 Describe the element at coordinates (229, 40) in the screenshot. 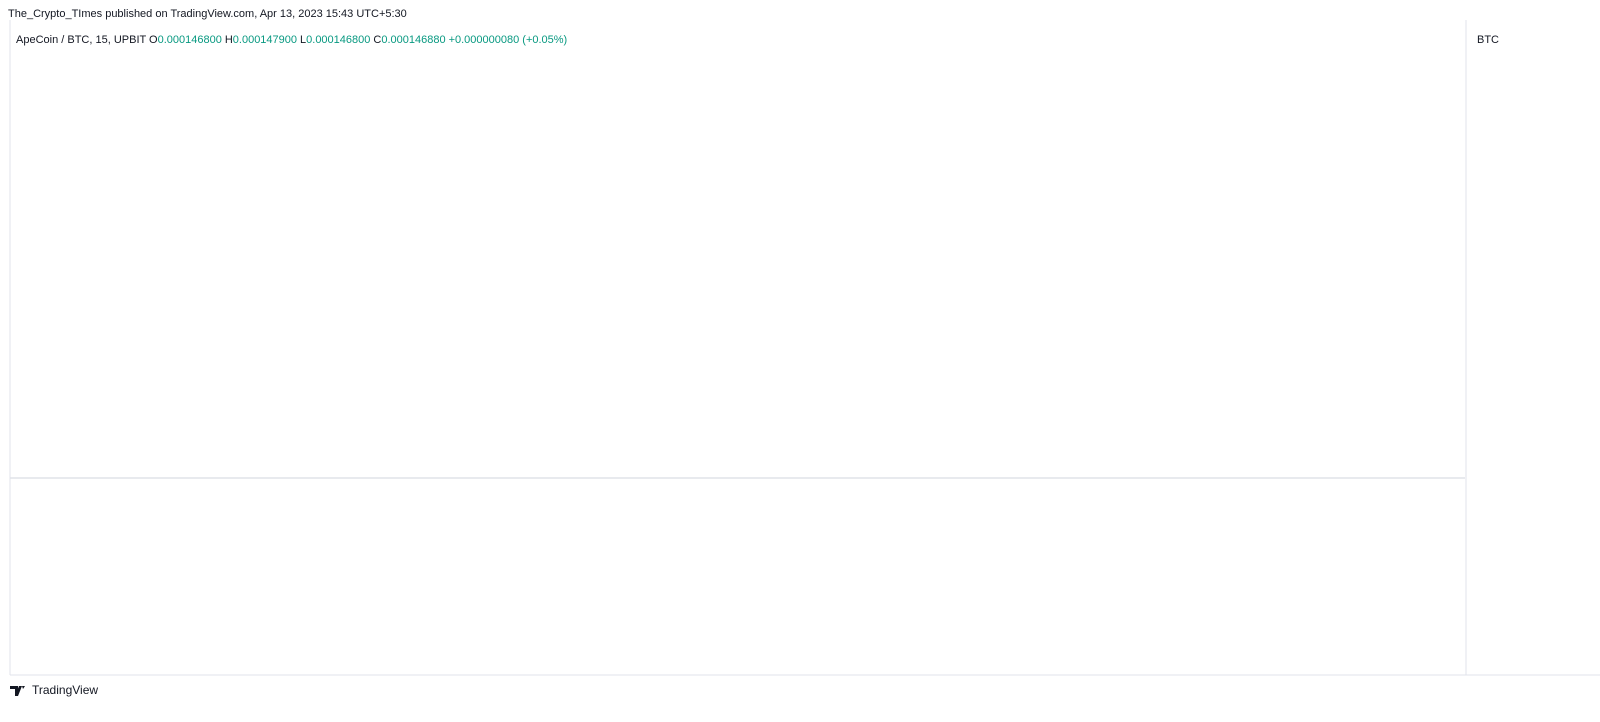

I see `ohlc-key: H` at that location.